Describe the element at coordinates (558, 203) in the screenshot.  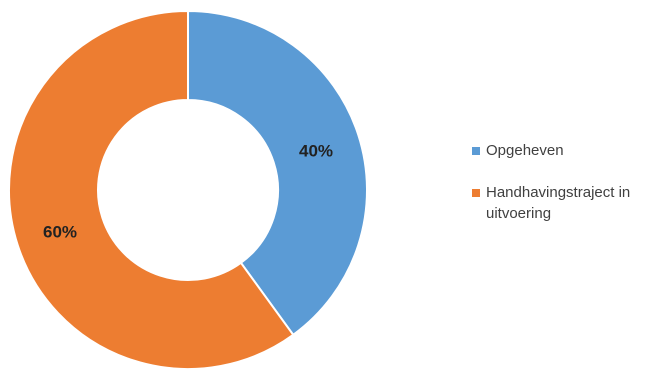
I see `legend-label-handhavingstraject: Handhavingstraject in uitvoering` at that location.